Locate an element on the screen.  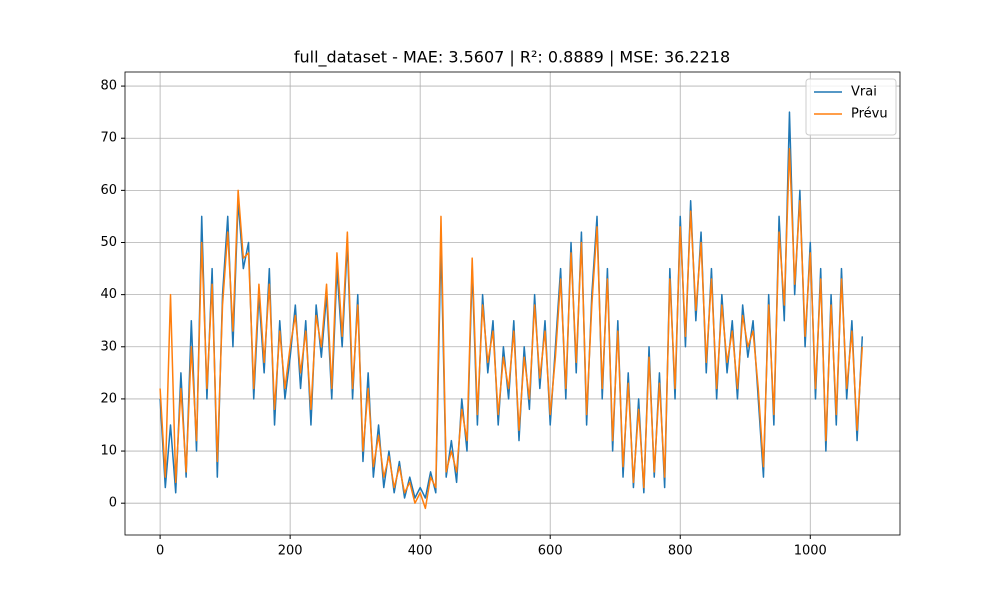
y-tick-label: 70 is located at coordinates (108, 138).